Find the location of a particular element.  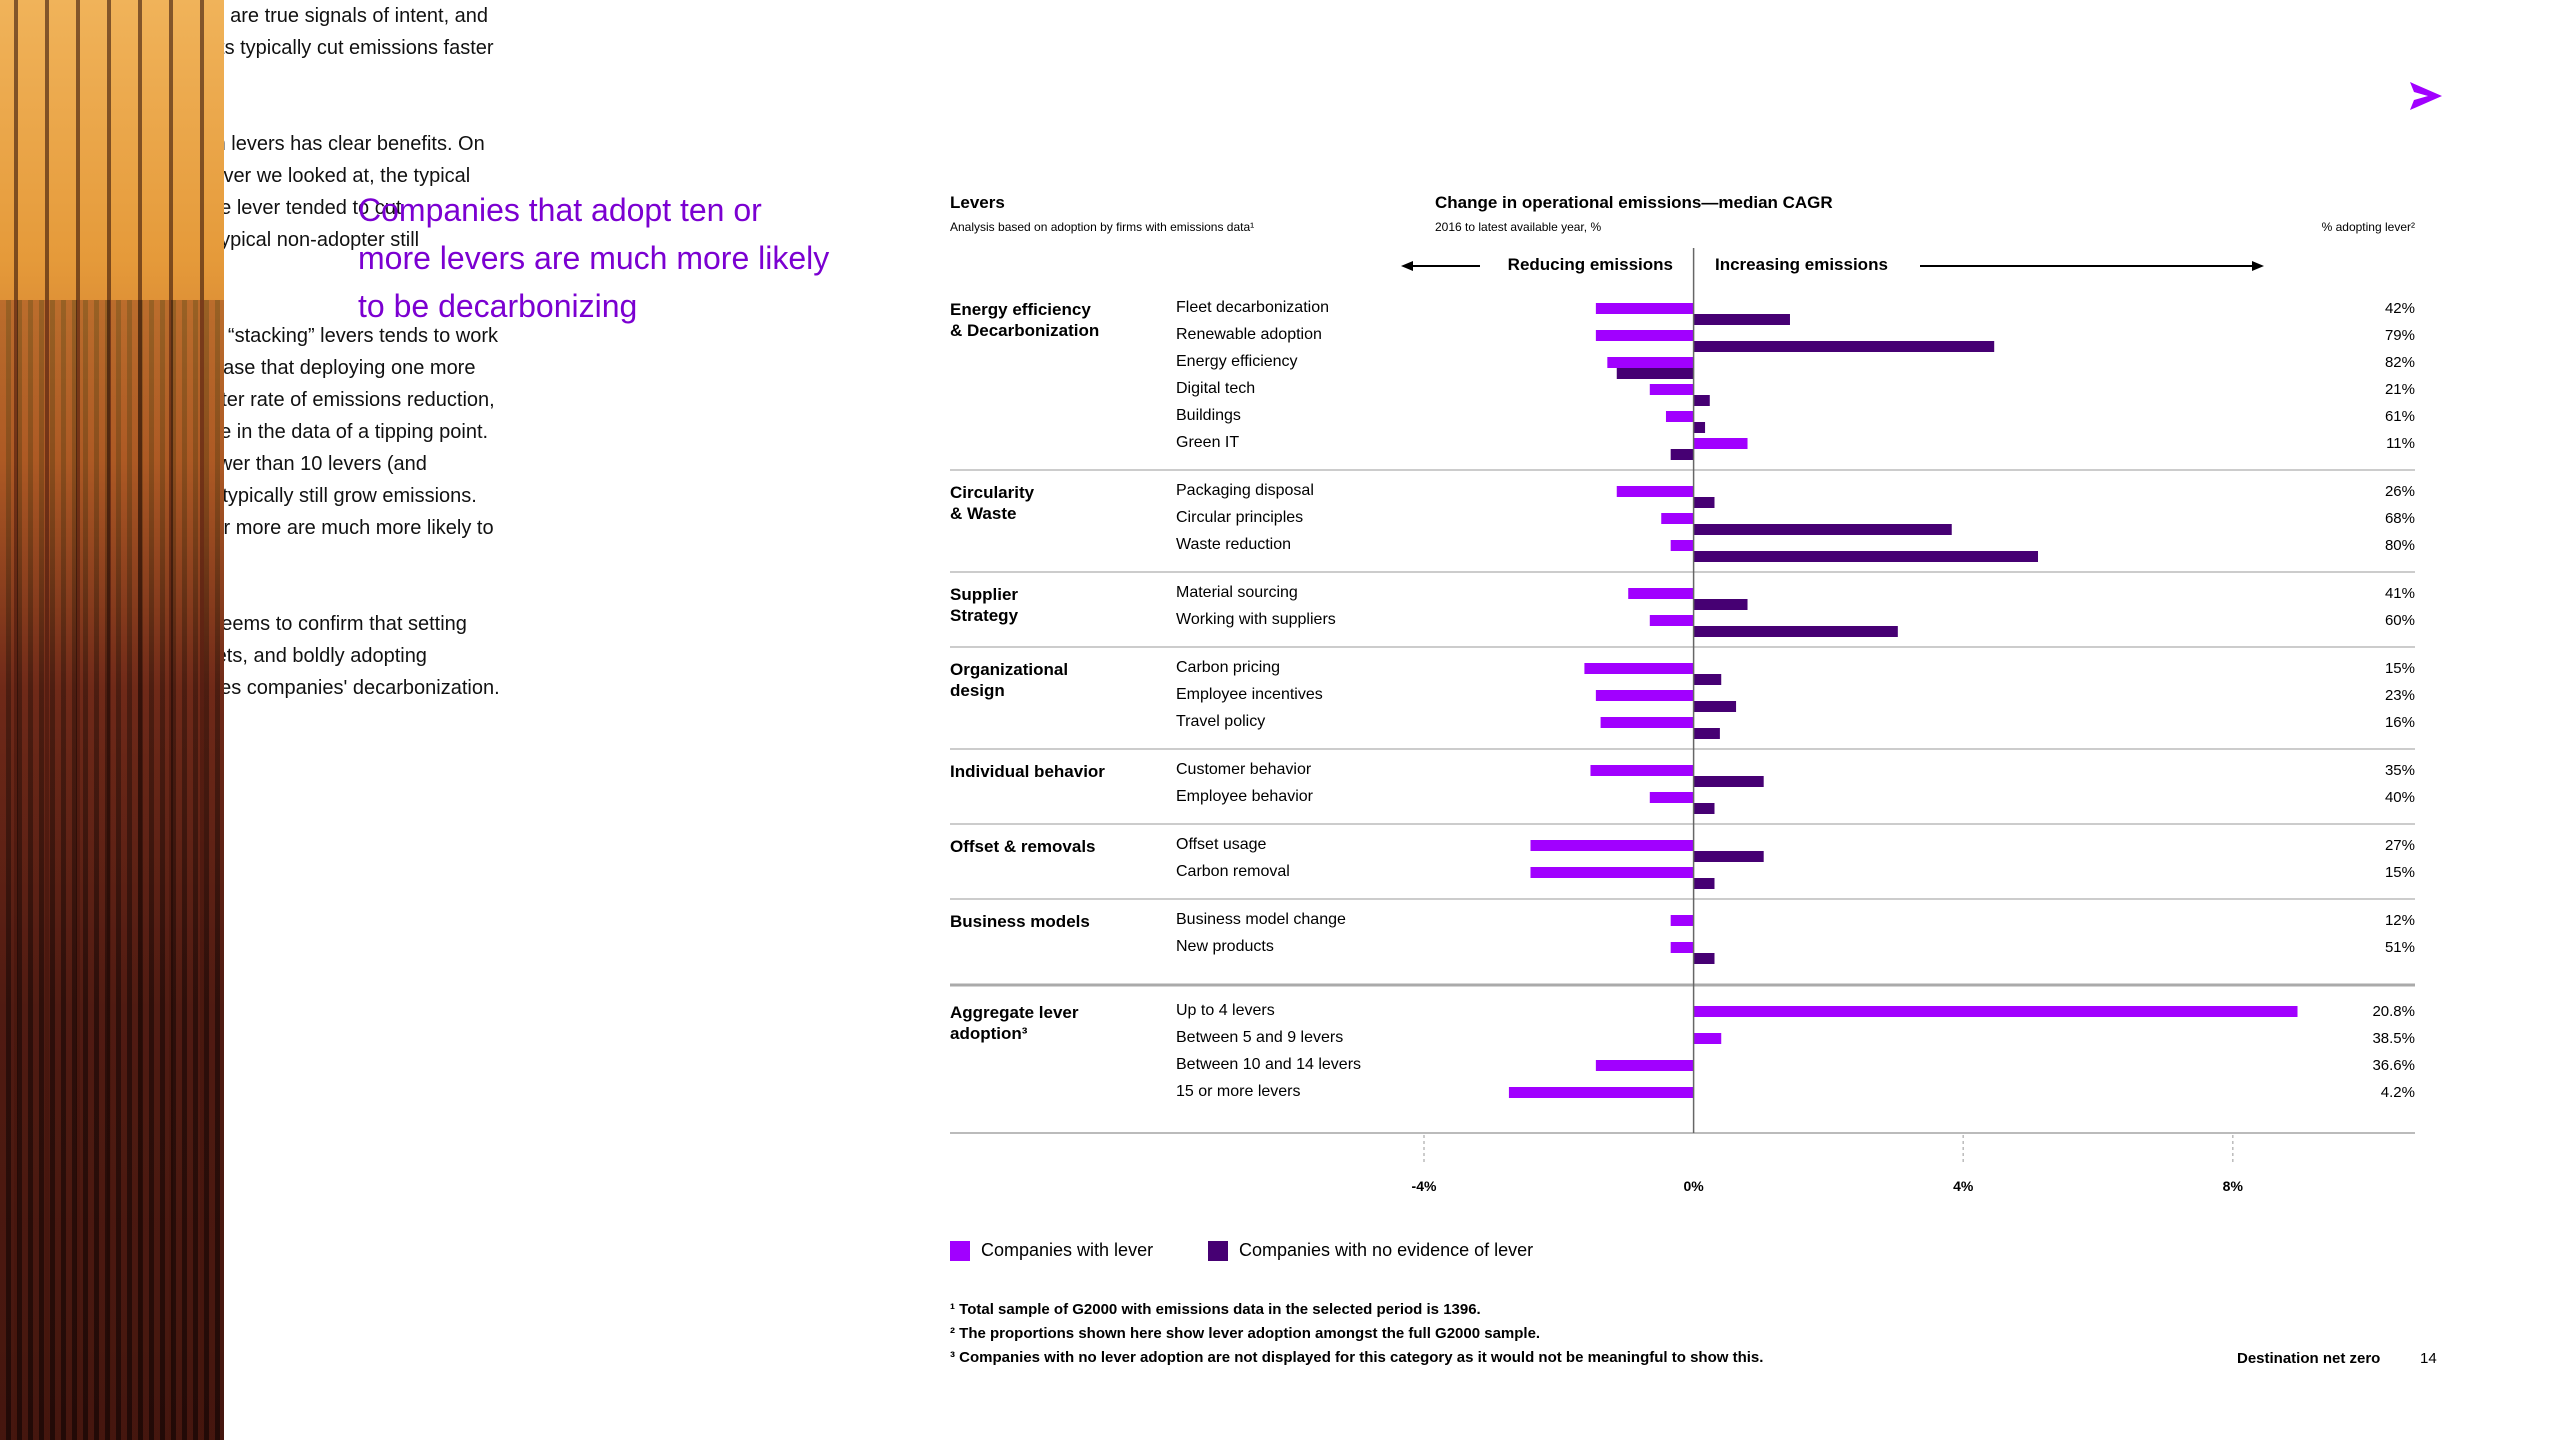

lever-label: Between 5 and 9 levers is located at coordinates (1260, 1037).